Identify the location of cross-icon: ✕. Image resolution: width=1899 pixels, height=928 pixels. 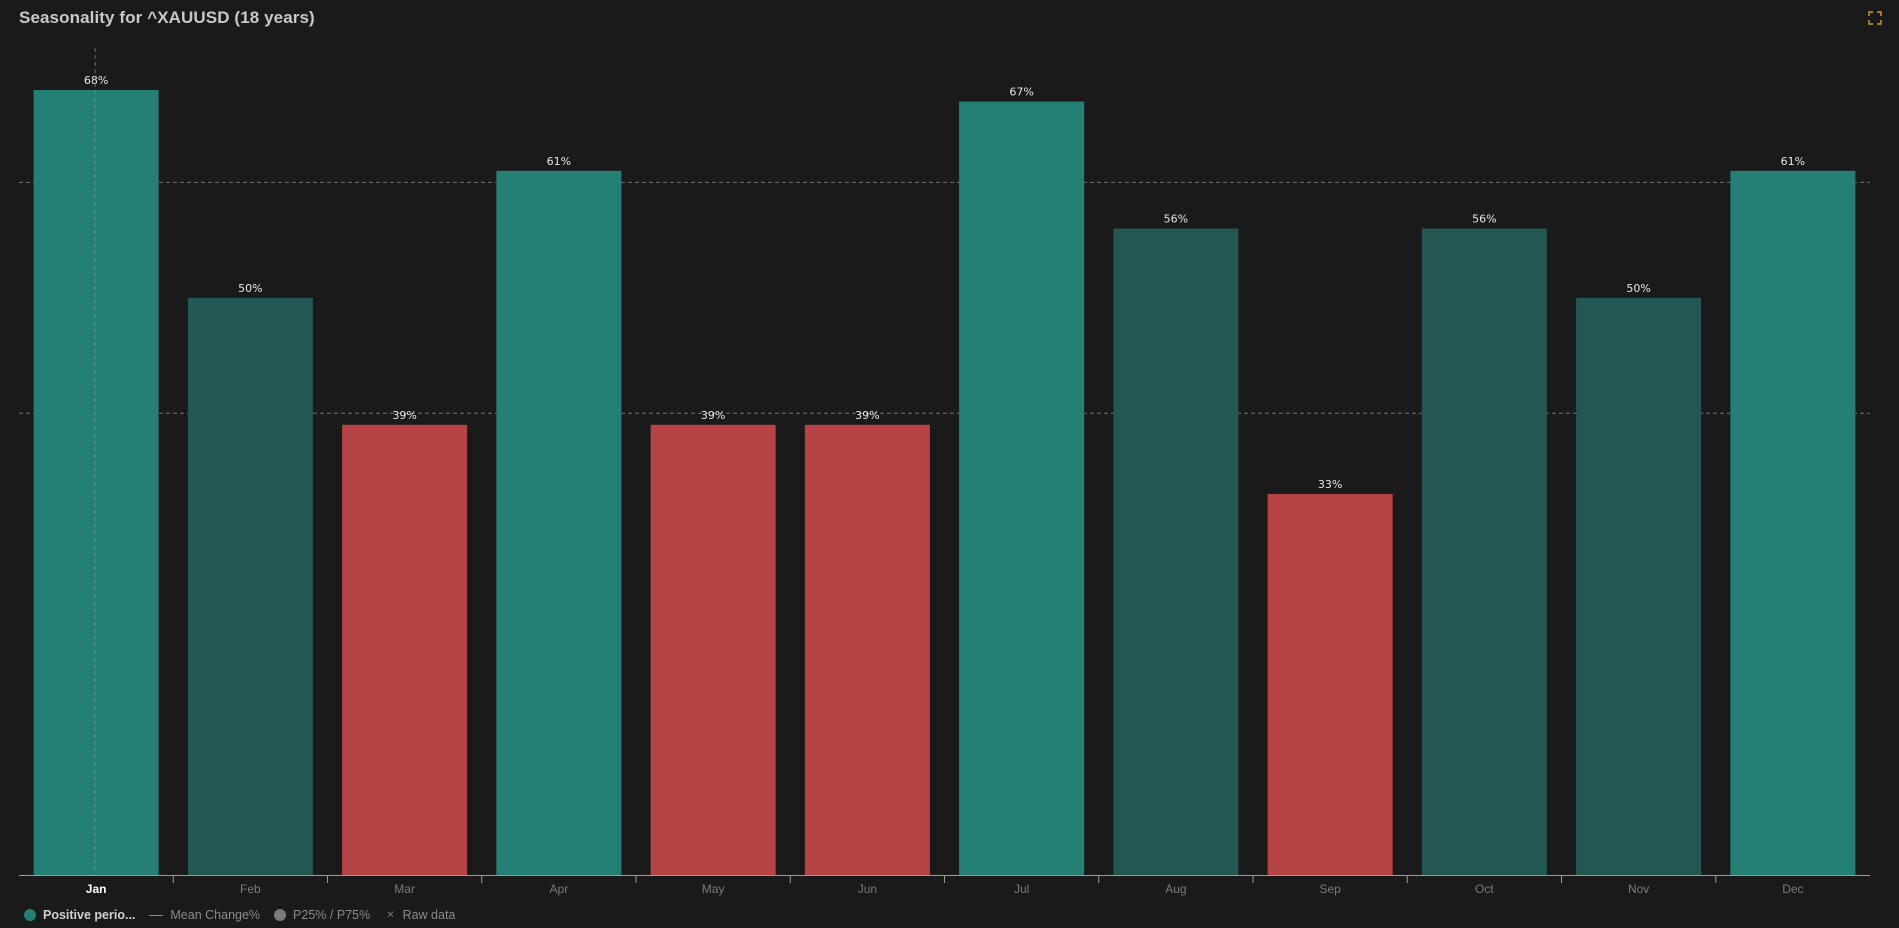
(390, 915).